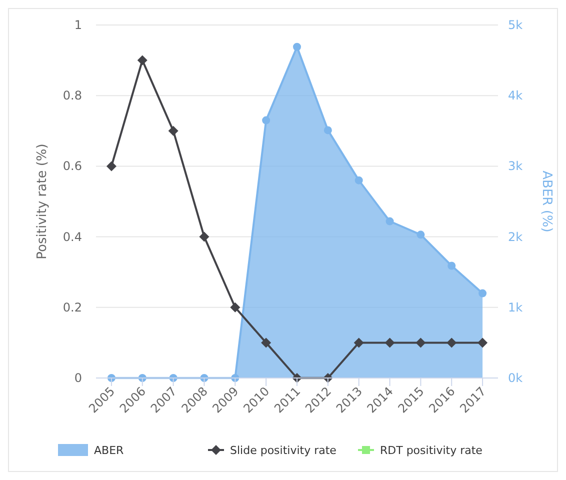 Image resolution: width=566 pixels, height=480 pixels. Describe the element at coordinates (78, 25) in the screenshot. I see `y-tick-label: 1` at that location.